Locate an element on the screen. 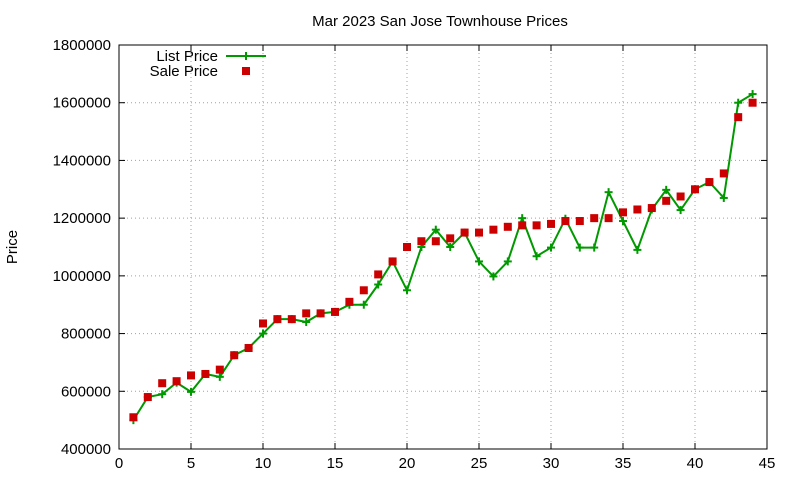  x-tick-label: 0 is located at coordinates (119, 463).